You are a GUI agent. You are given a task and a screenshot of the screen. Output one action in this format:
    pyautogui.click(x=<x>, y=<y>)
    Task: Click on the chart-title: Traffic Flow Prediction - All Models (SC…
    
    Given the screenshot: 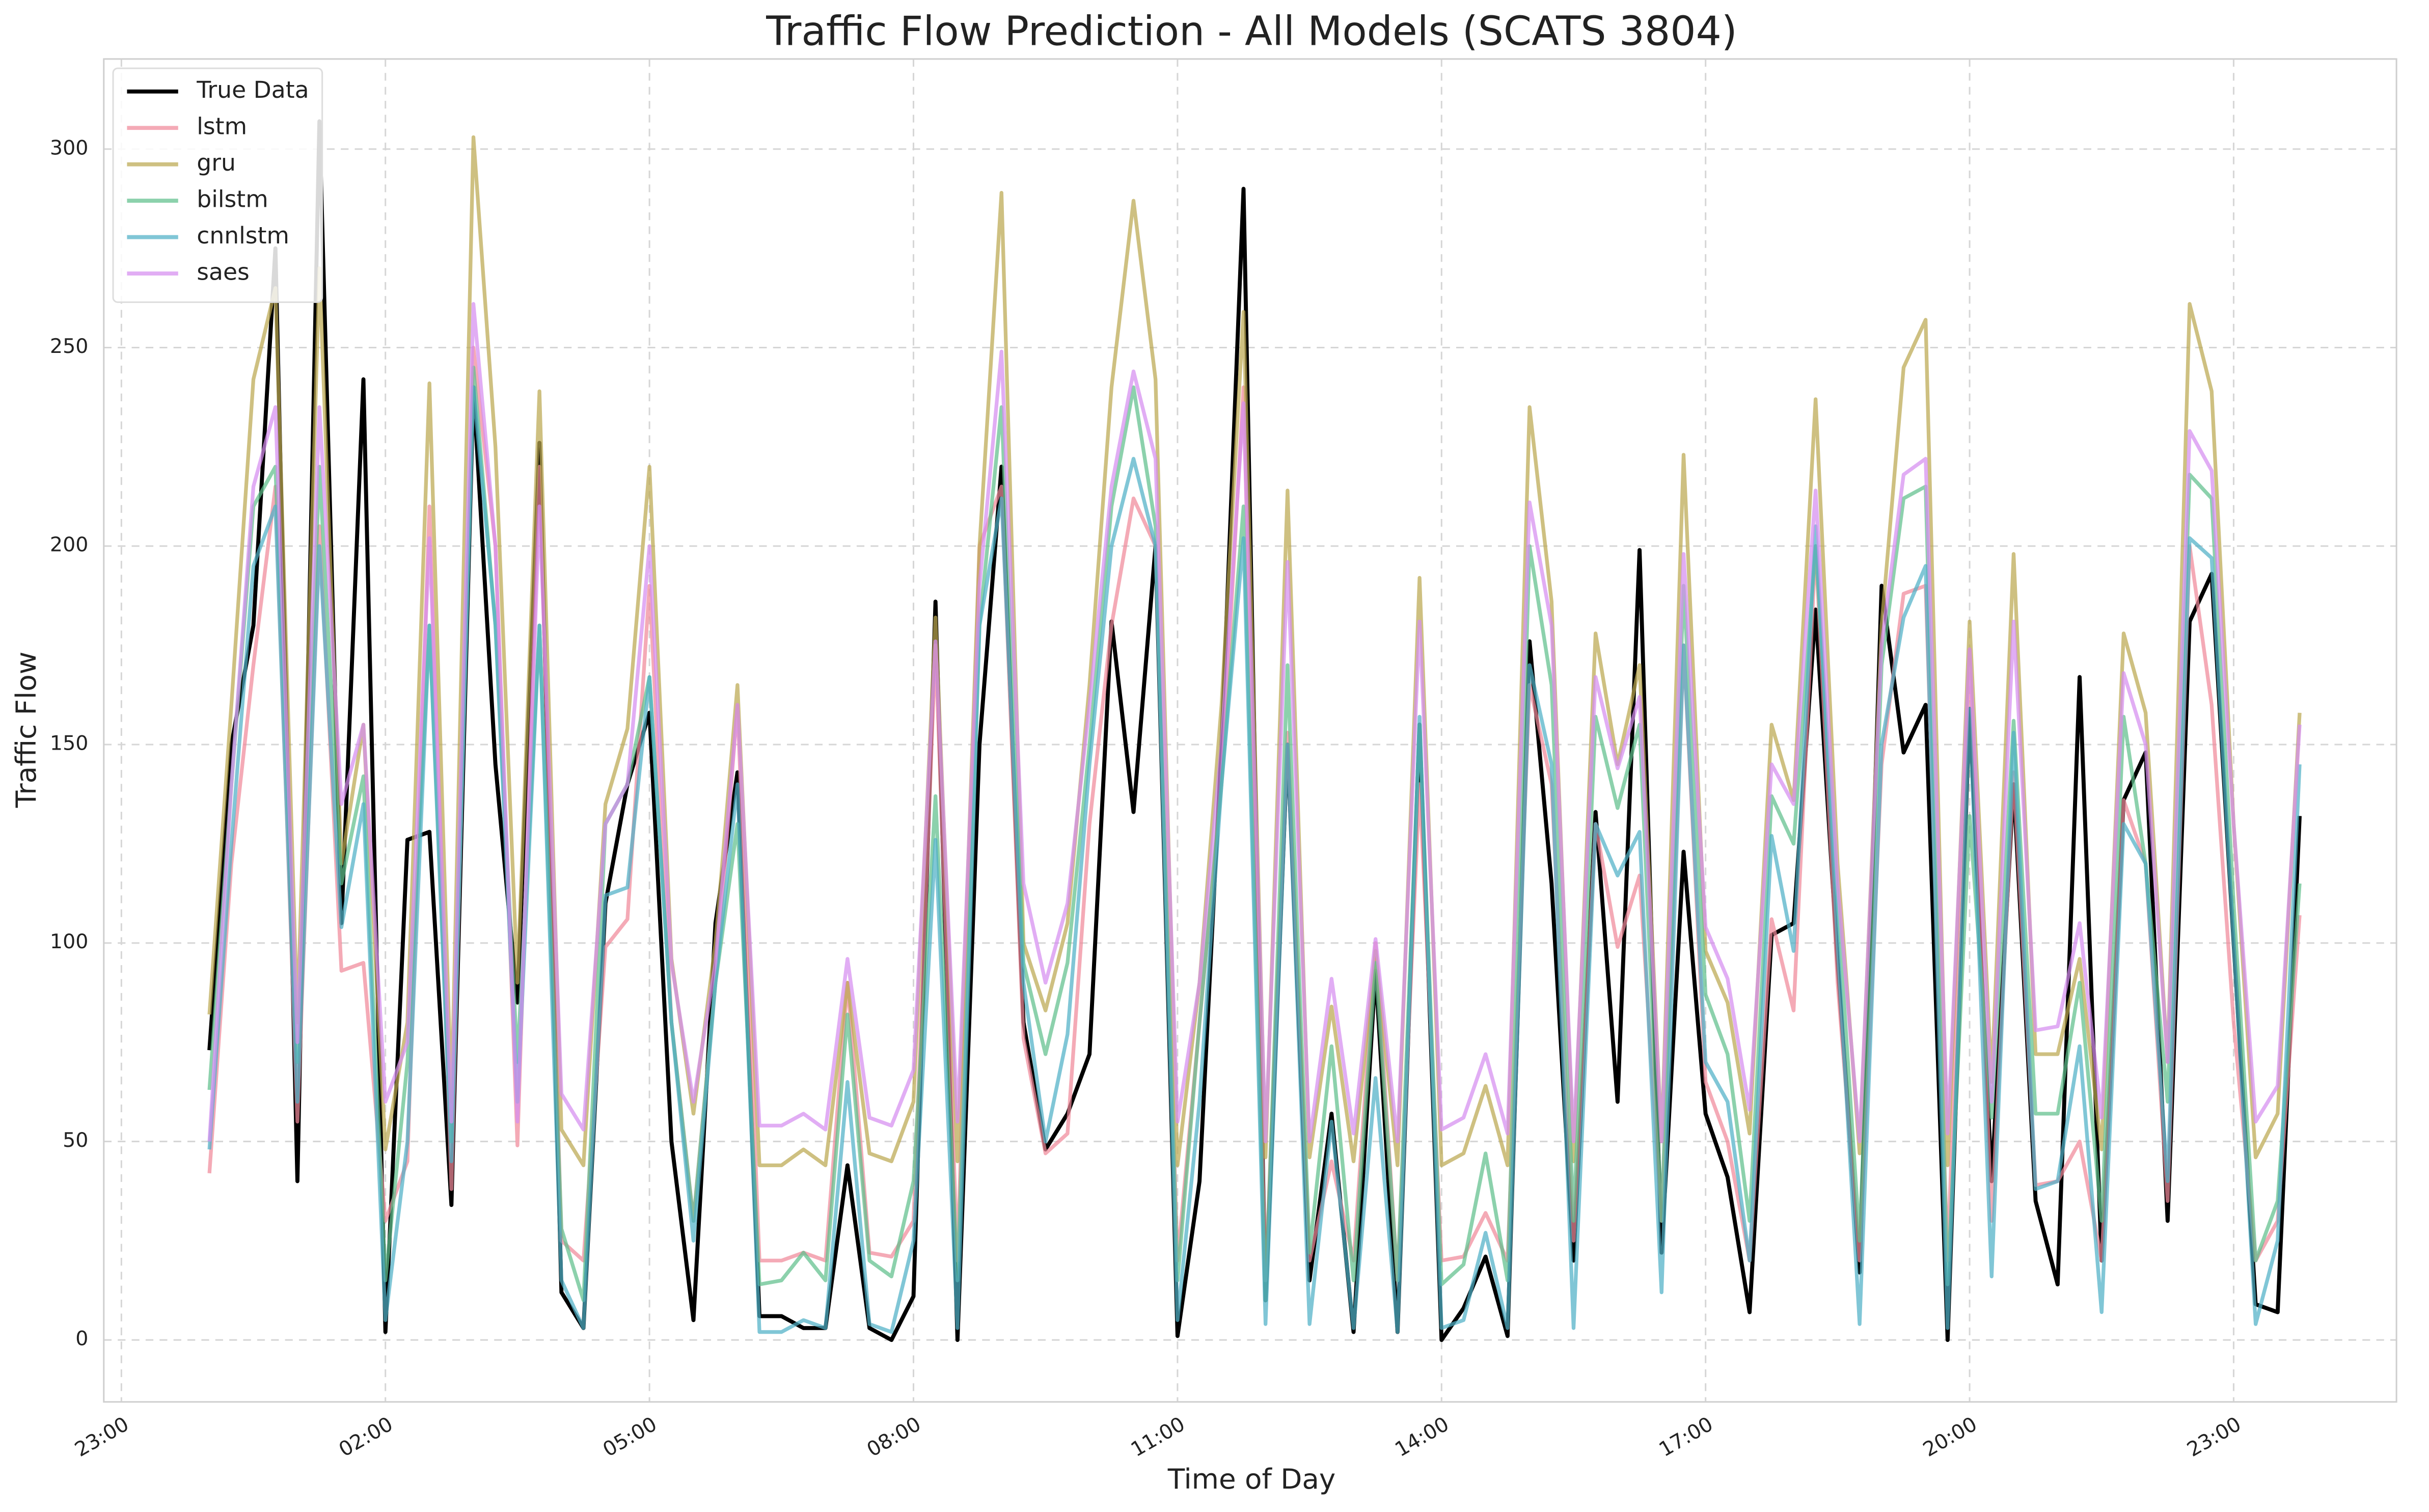 What is the action you would take?
    pyautogui.click(x=1251, y=31)
    